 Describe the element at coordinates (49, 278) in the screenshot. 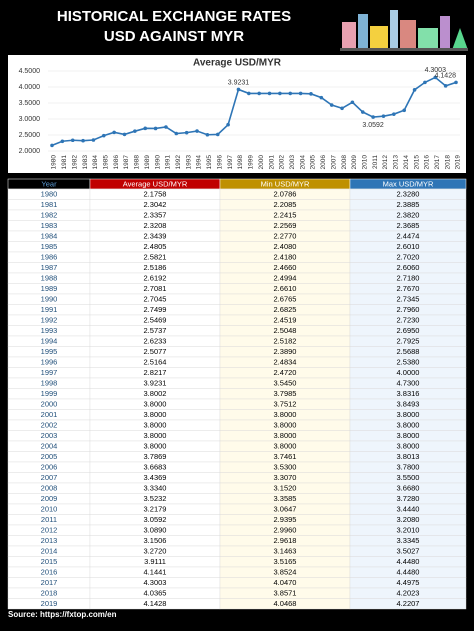

I see `cell-text: 1988` at that location.